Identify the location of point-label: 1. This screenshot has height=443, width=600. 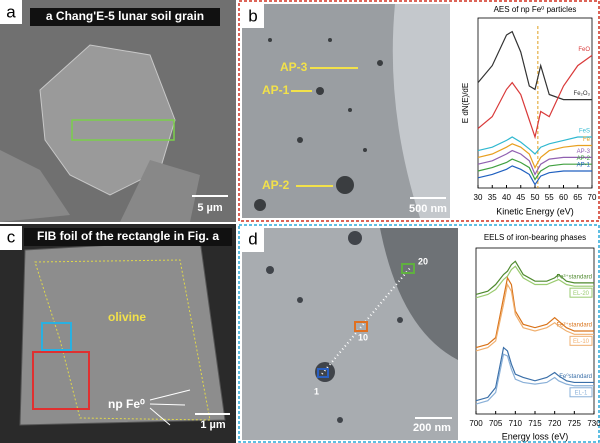
(316, 391).